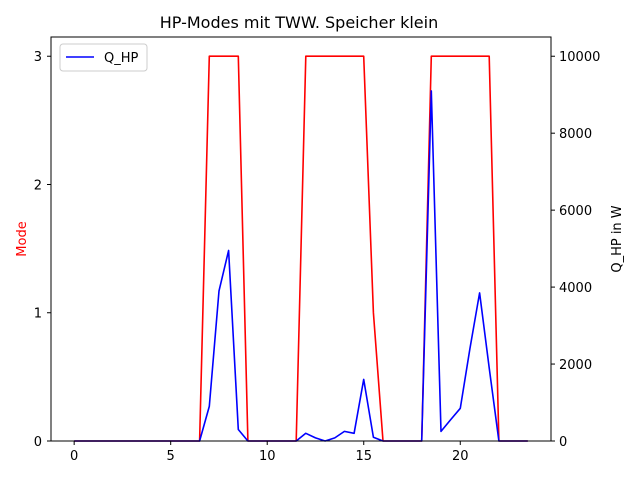 This screenshot has height=480, width=640. I want to click on x-axis: 0 5 10 15 20, so click(269, 452).